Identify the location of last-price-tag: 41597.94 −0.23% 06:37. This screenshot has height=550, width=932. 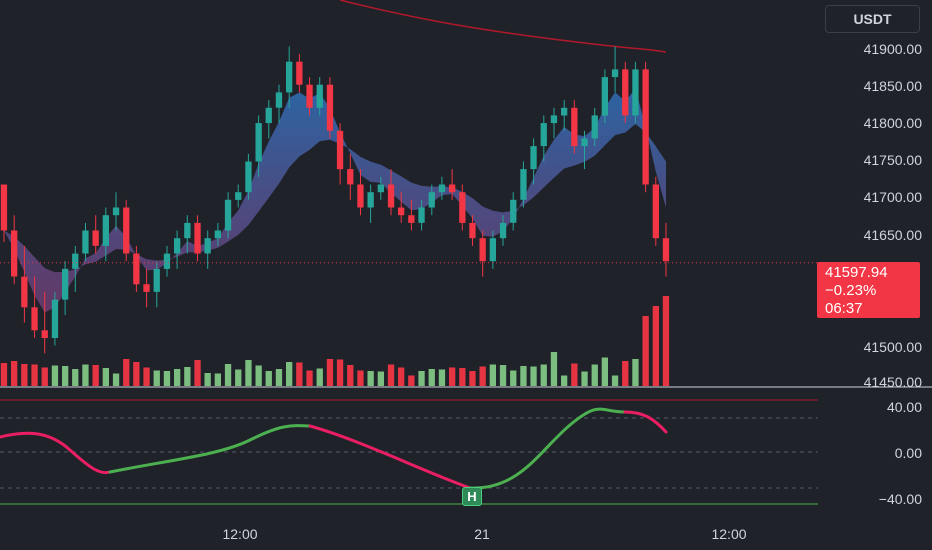
(868, 290).